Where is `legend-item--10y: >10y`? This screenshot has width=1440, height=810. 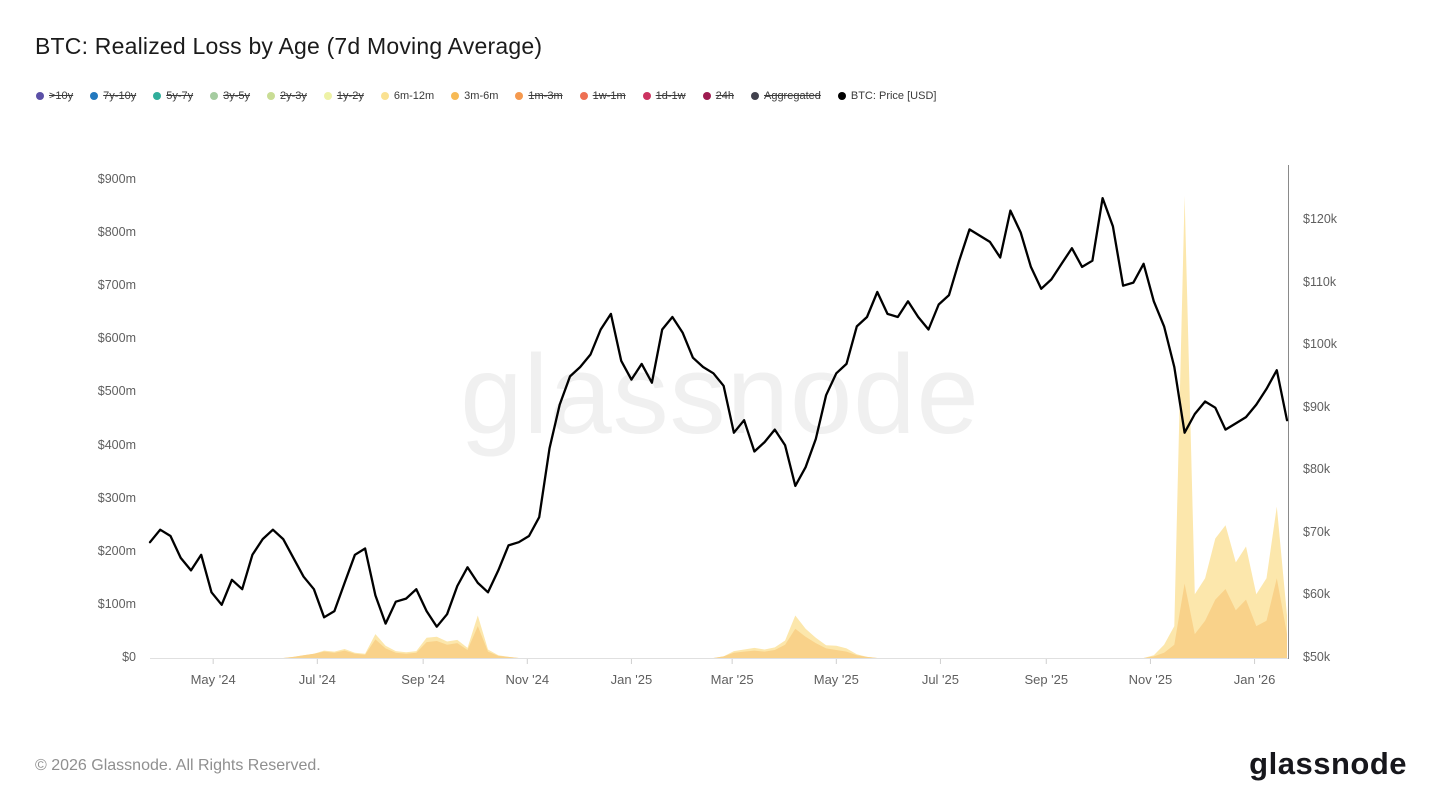
legend-item--10y: >10y is located at coordinates (54, 96).